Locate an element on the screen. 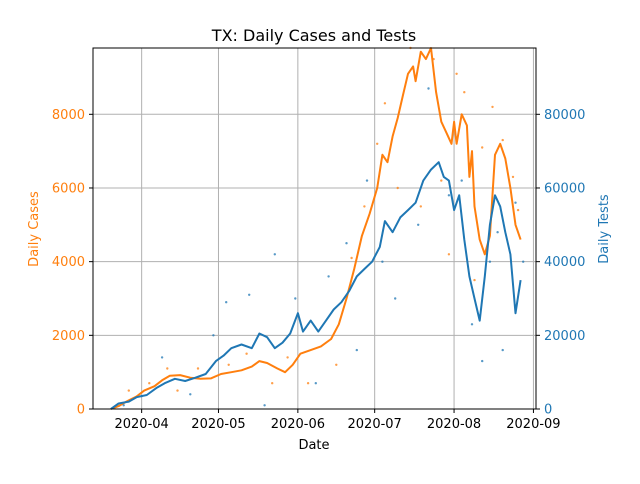  x-tick-label: 2020-06 is located at coordinates (298, 424).